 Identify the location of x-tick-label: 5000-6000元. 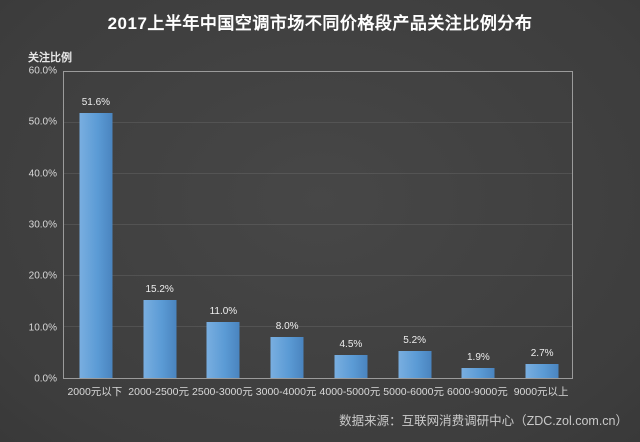
(413, 392).